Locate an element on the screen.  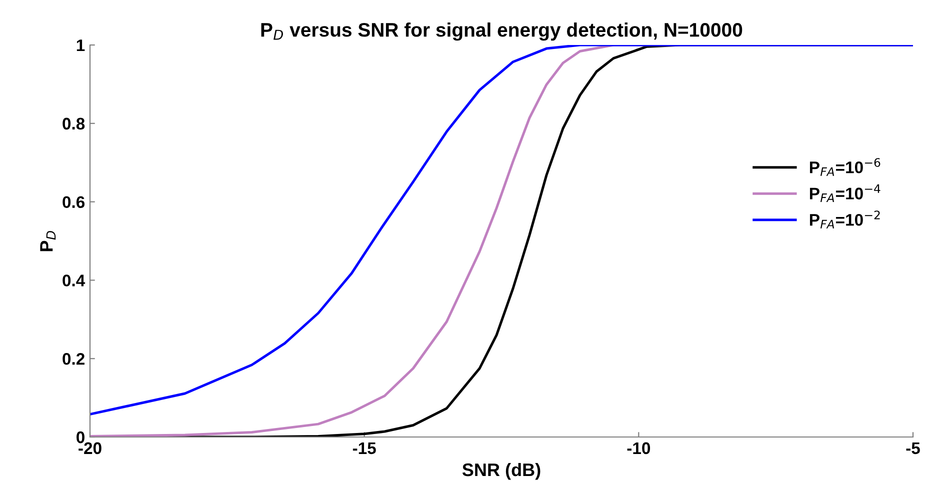
x-tick-label: -20 is located at coordinates (90, 448).